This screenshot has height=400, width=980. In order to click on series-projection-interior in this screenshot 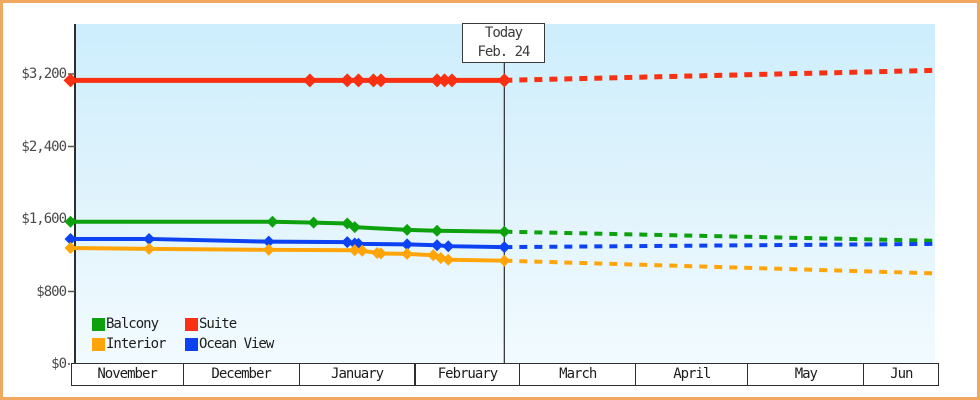, I will do `click(719, 267)`.